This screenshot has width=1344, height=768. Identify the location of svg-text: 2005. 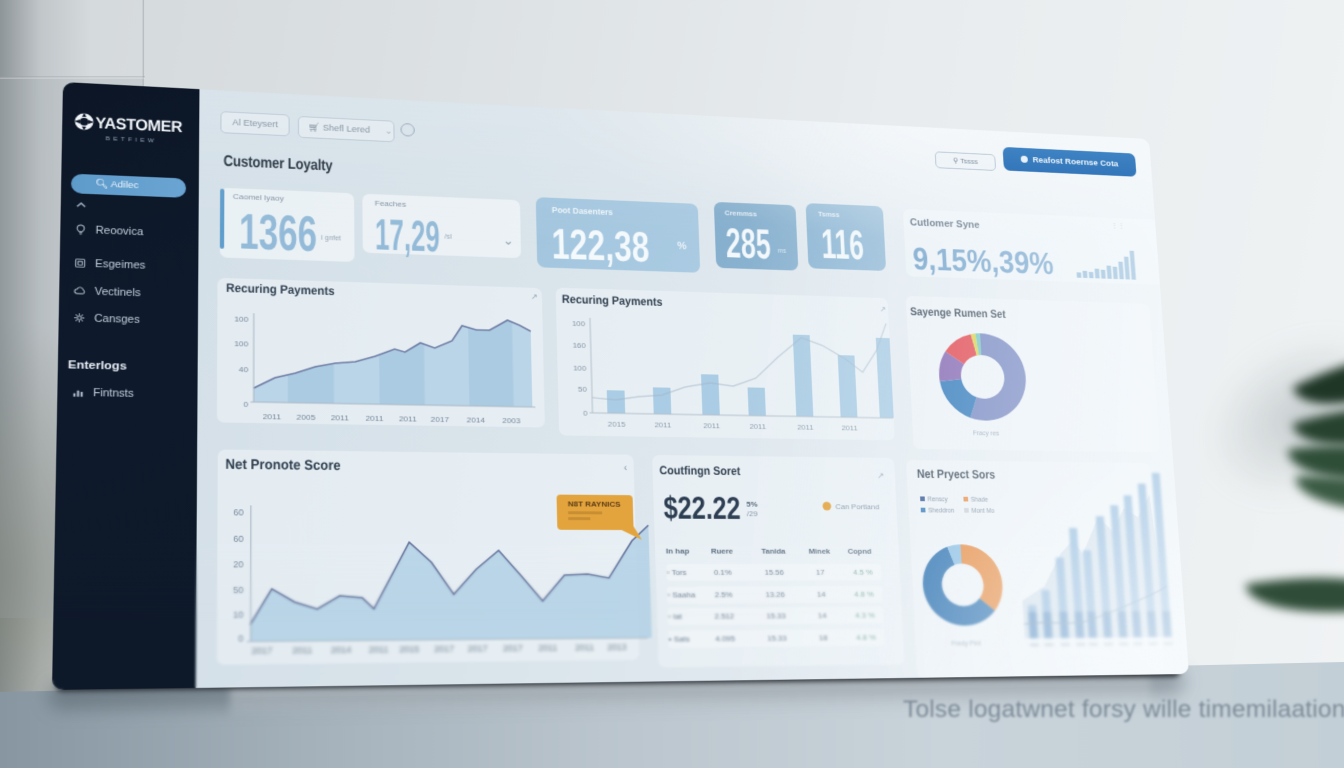
(306, 417).